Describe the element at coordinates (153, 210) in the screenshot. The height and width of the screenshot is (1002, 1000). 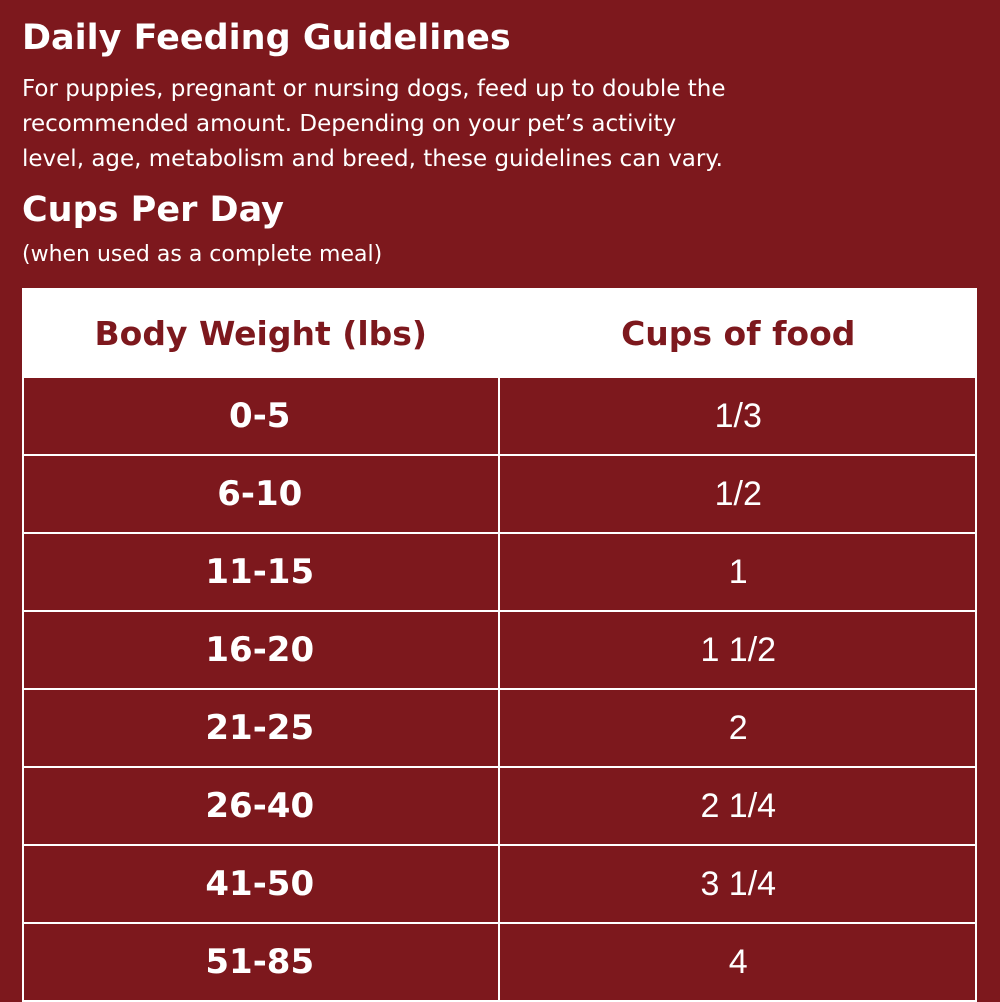
I see `subtitle: Cups Per Day` at that location.